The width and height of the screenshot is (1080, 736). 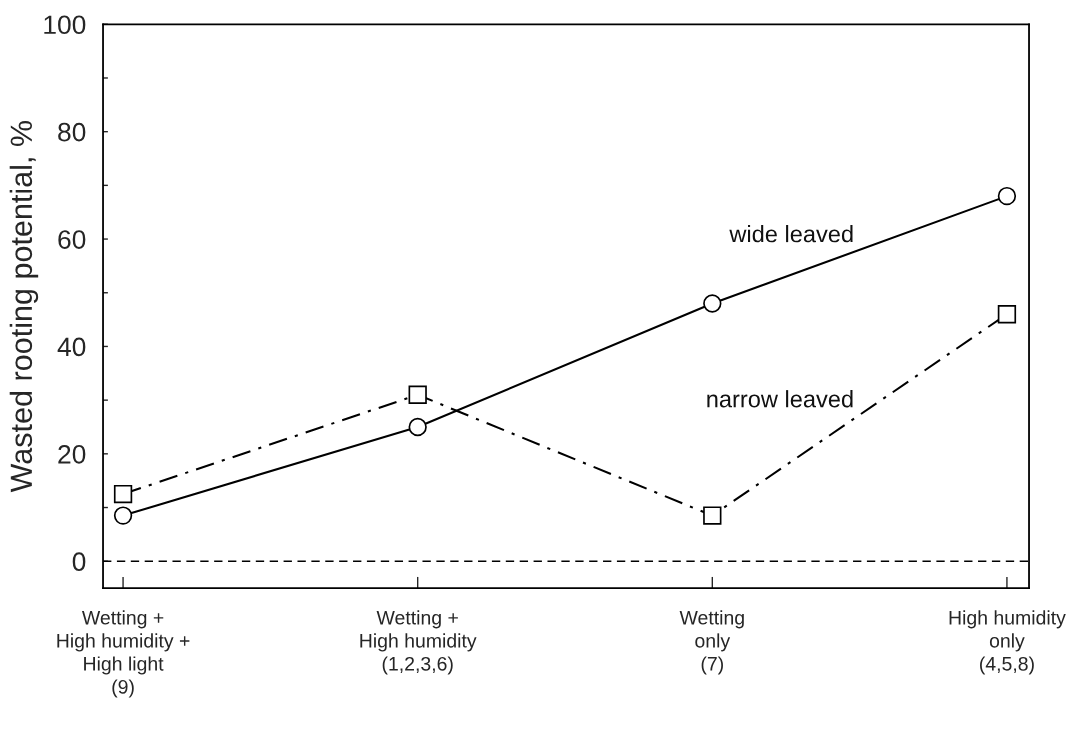 I want to click on y-tick-label: 0, so click(x=79, y=562).